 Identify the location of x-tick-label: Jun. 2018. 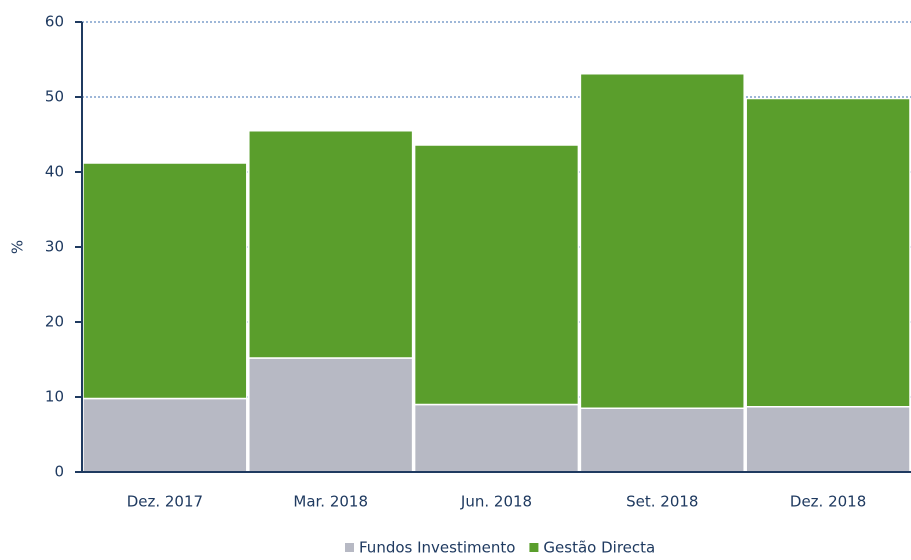
(496, 502).